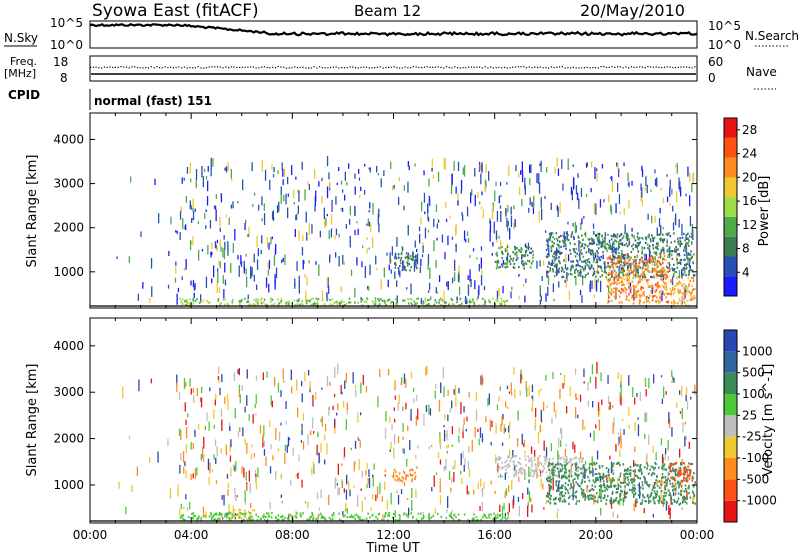  What do you see at coordinates (390, 72) in the screenshot?
I see `freq-panel: Freq. [MHz] 18 8 60 0 Nave` at bounding box center [390, 72].